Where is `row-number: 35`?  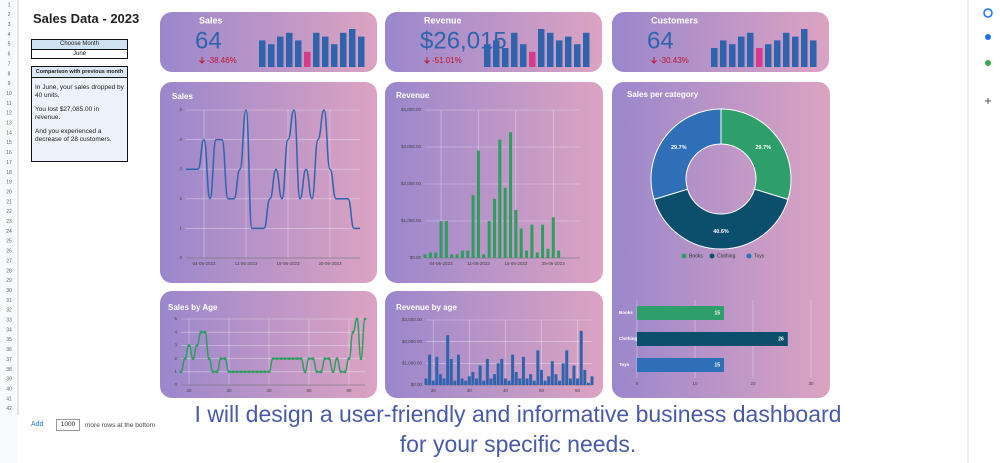
row-number: 35 is located at coordinates (9, 340).